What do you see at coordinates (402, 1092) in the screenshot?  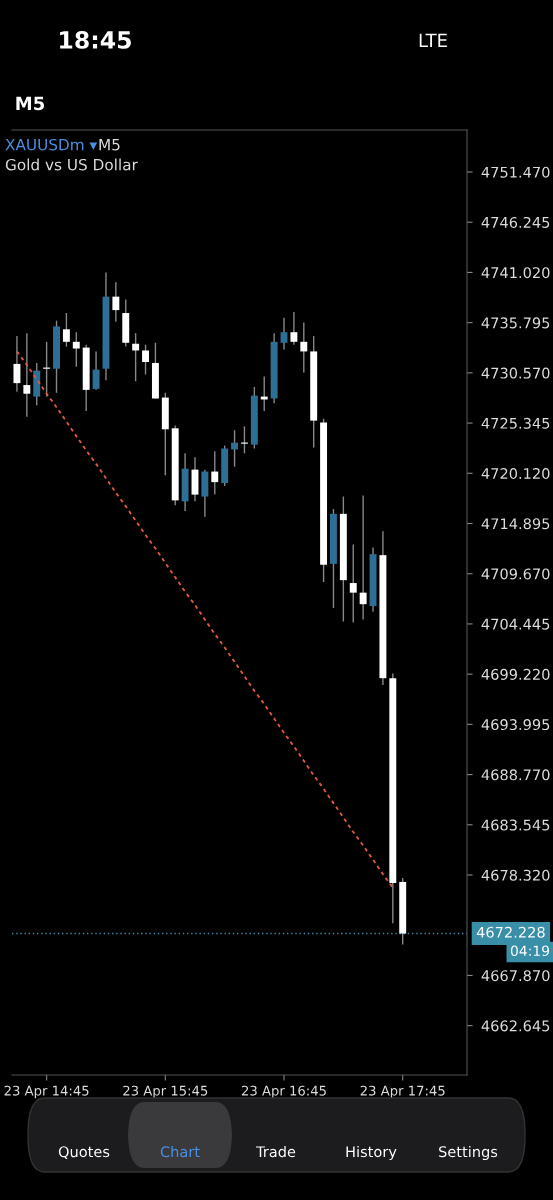 I see `x-tick-label: 23 Apr 17:45` at bounding box center [402, 1092].